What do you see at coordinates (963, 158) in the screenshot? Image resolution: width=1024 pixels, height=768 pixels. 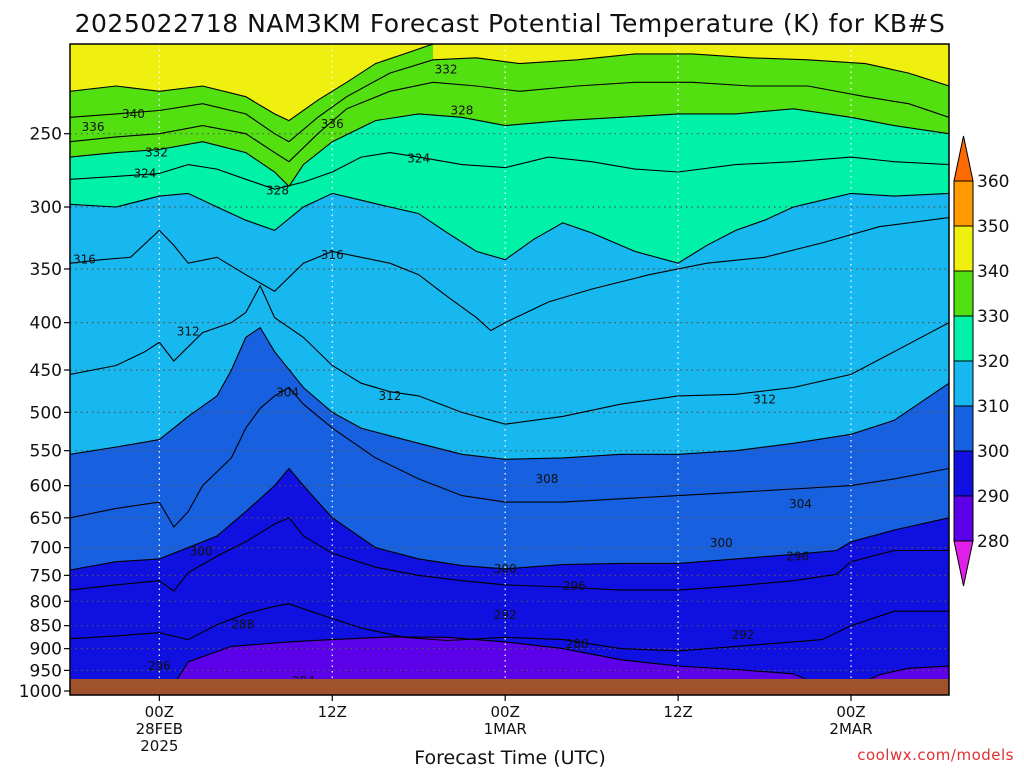 I see `colorbar-top-arrow` at bounding box center [963, 158].